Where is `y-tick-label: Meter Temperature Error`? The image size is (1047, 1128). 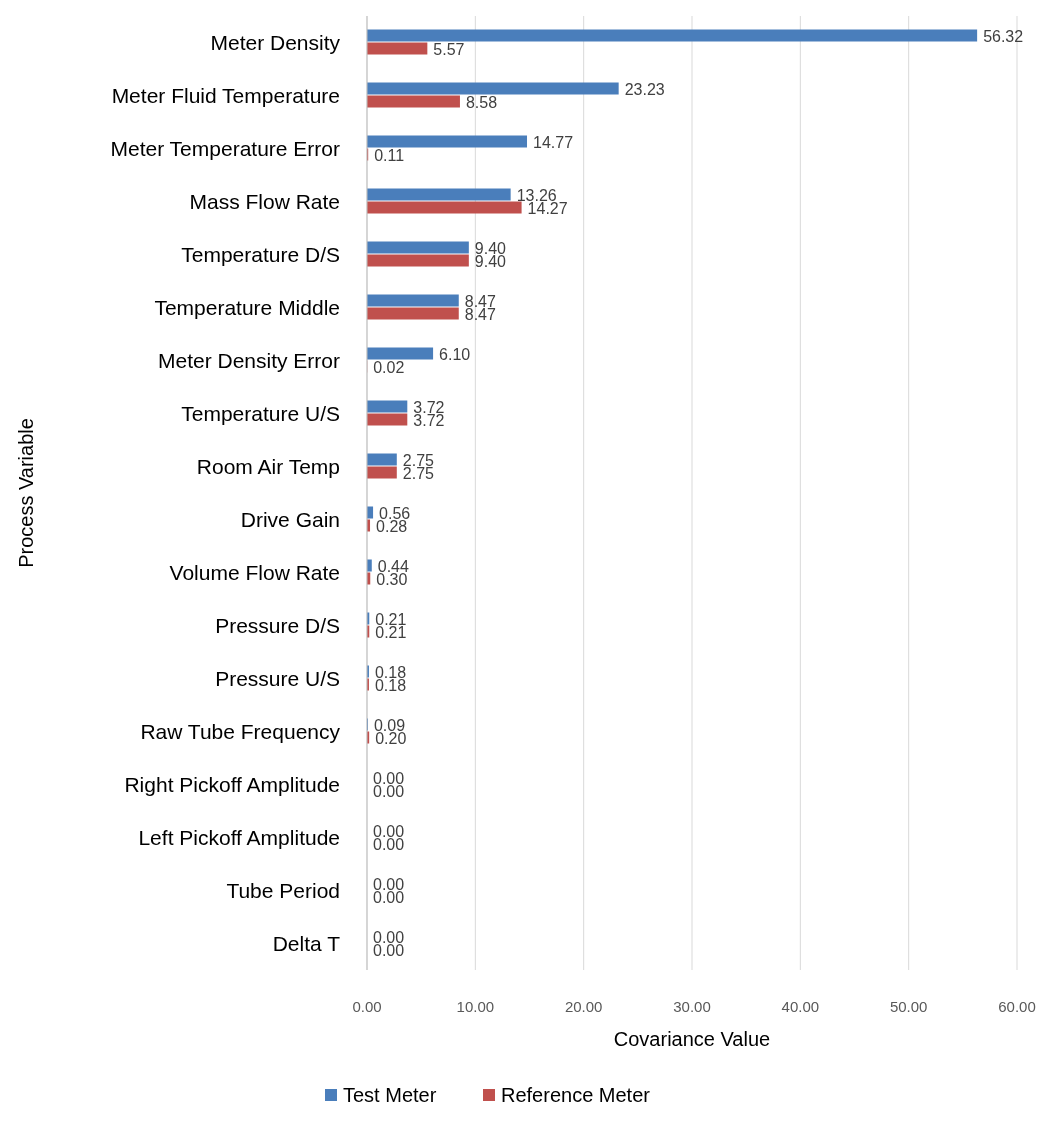
y-tick-label: Meter Temperature Error is located at coordinates (225, 148).